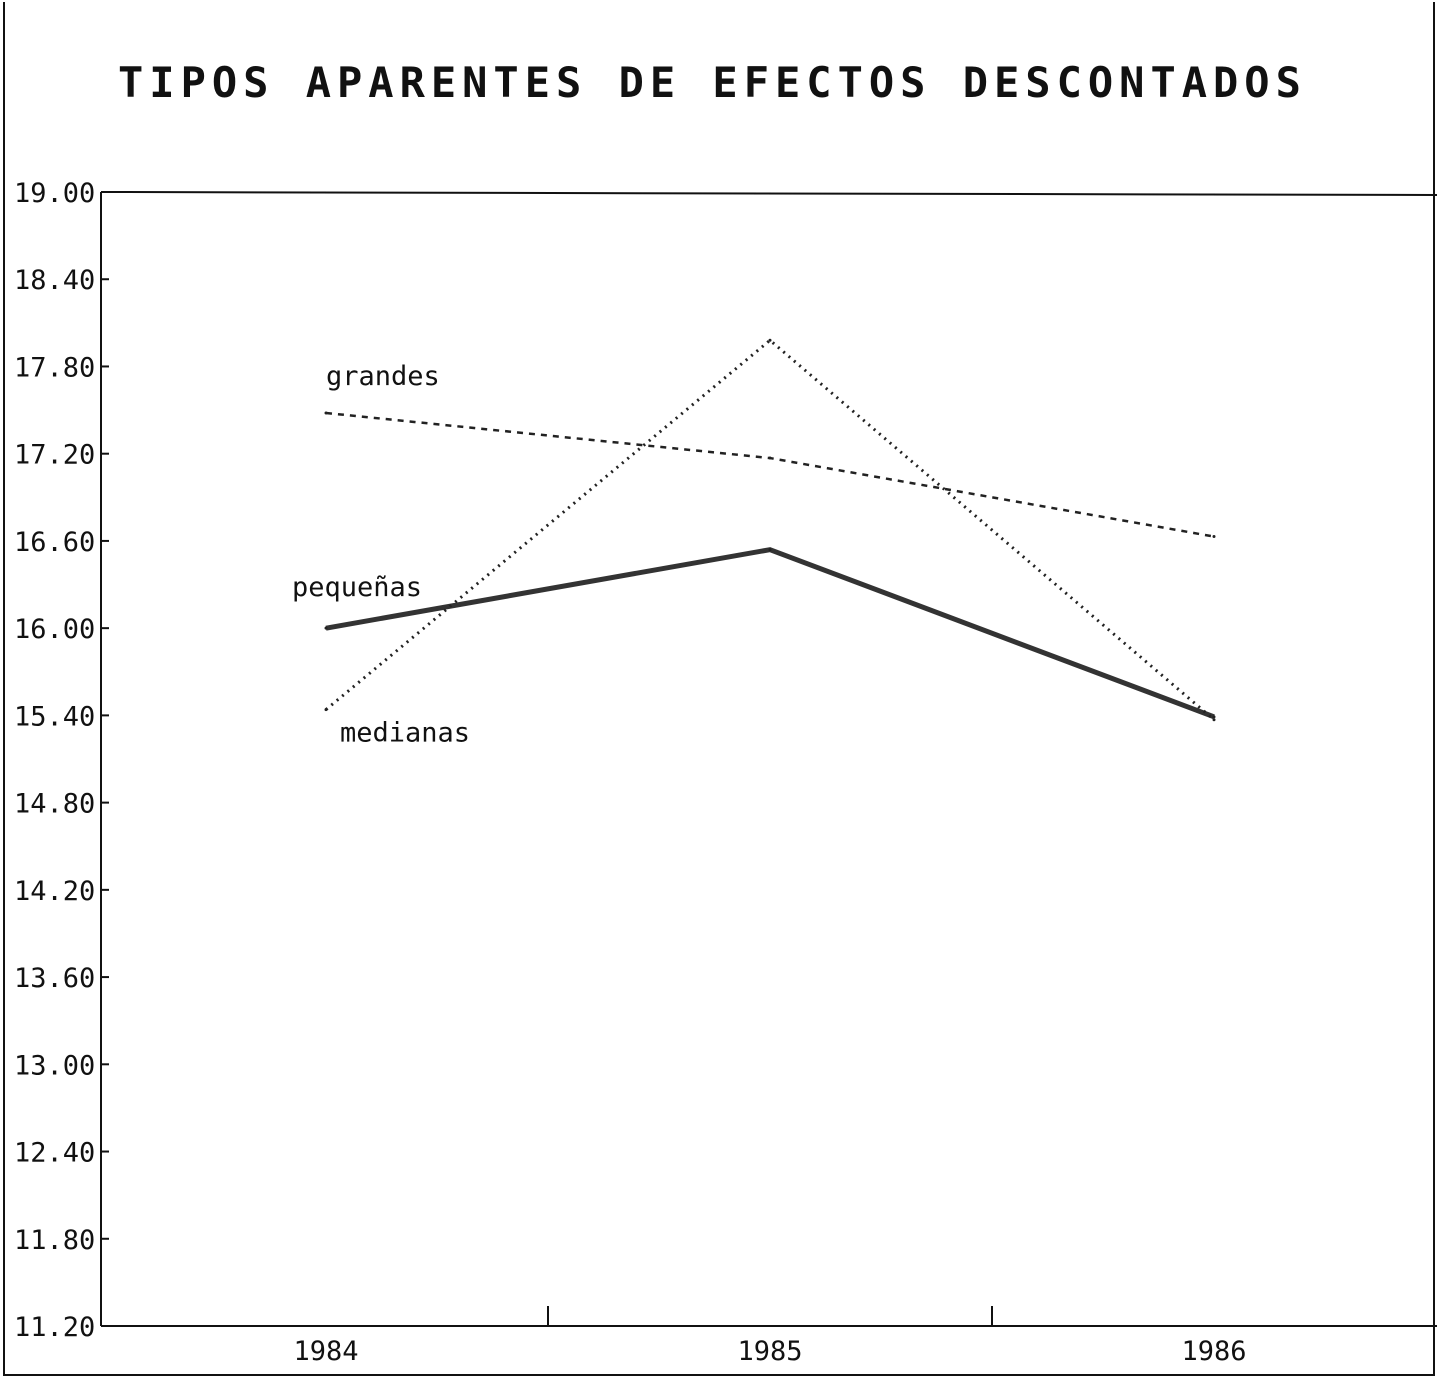  Describe the element at coordinates (383, 376) in the screenshot. I see `series-label-grandes: grandes` at that location.